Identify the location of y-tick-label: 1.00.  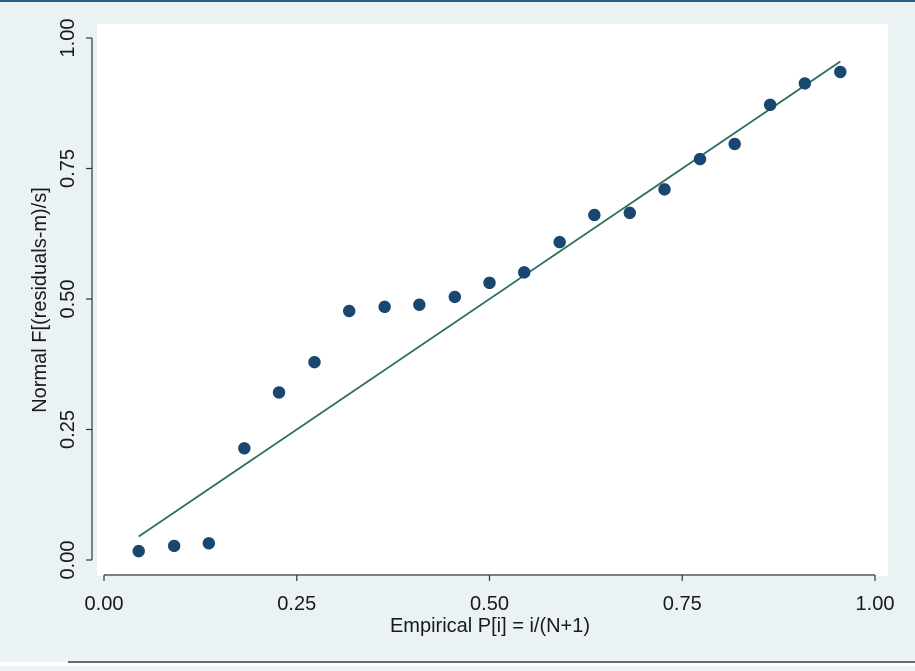
(68, 38).